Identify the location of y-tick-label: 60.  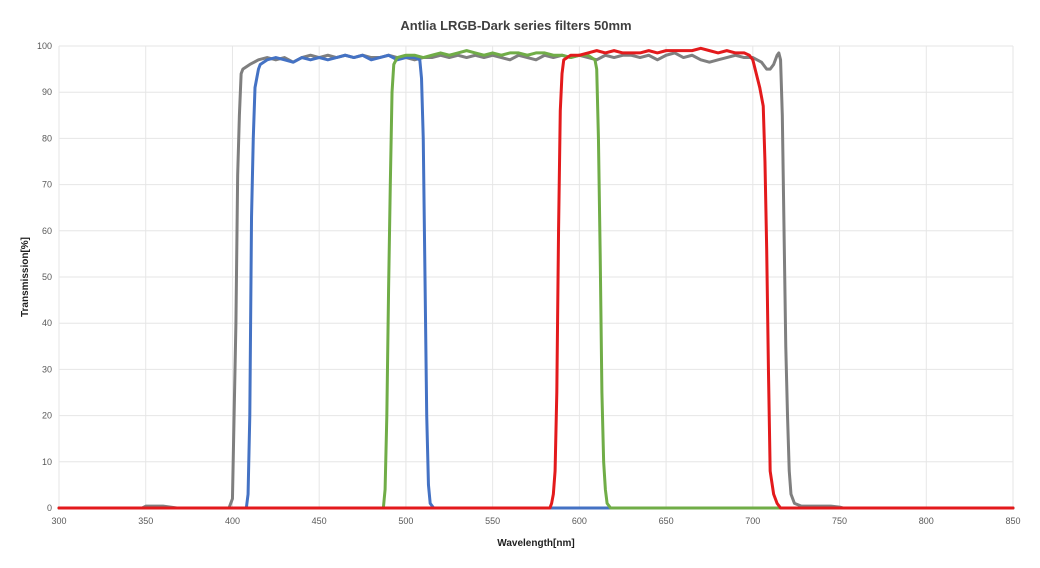
(47, 231).